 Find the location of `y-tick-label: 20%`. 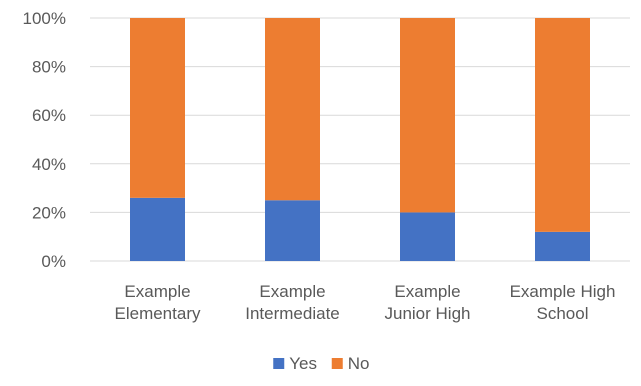

y-tick-label: 20% is located at coordinates (49, 212).